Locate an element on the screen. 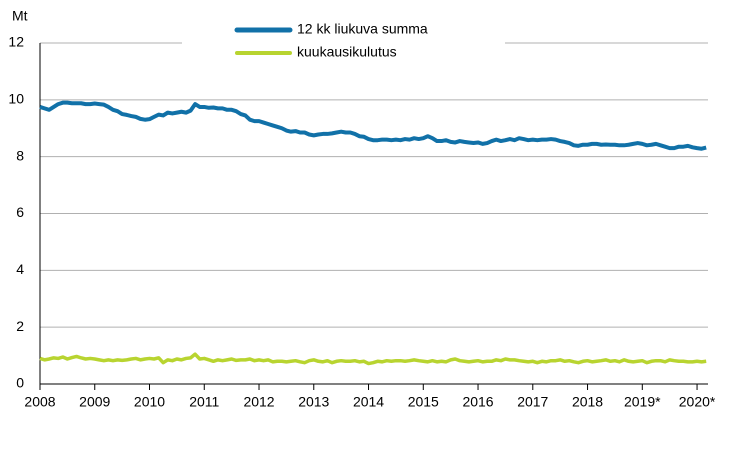 The image size is (737, 450). x-tick-label: 2009 is located at coordinates (94, 402).